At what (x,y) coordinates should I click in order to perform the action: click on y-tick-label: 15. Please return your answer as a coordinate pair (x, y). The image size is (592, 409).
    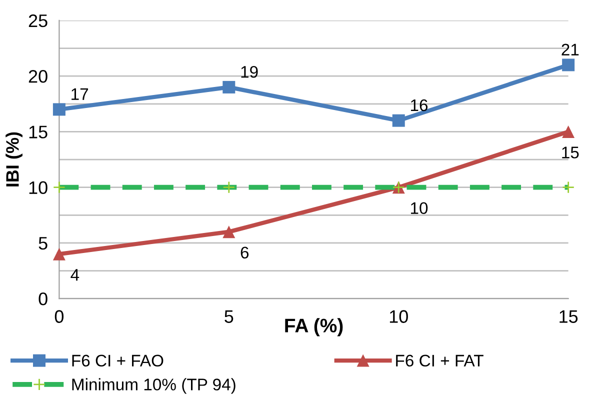
    Looking at the image, I should click on (38, 132).